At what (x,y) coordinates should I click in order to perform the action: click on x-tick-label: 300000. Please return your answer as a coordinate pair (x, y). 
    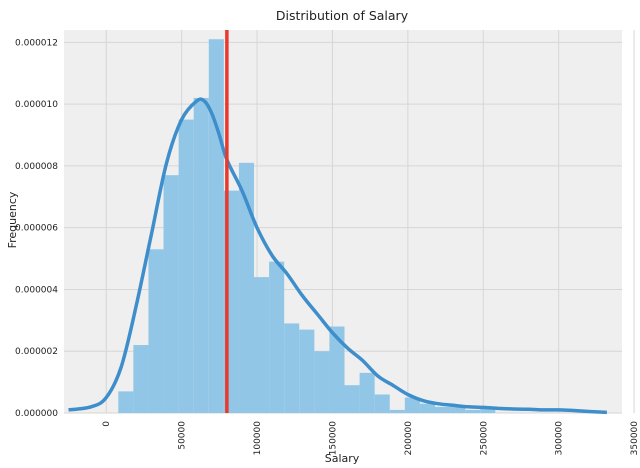
    Looking at the image, I should click on (560, 438).